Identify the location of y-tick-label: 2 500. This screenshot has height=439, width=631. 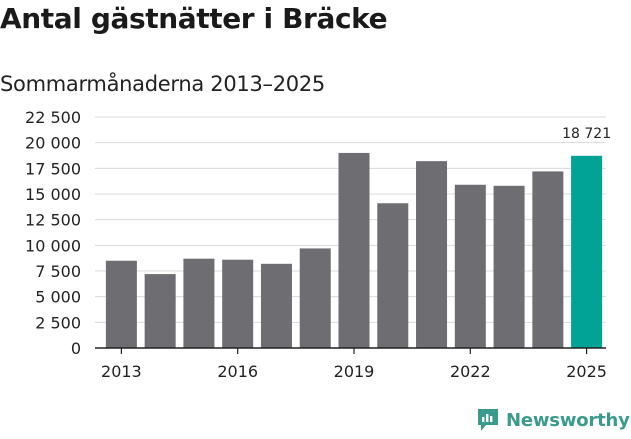
(58, 322).